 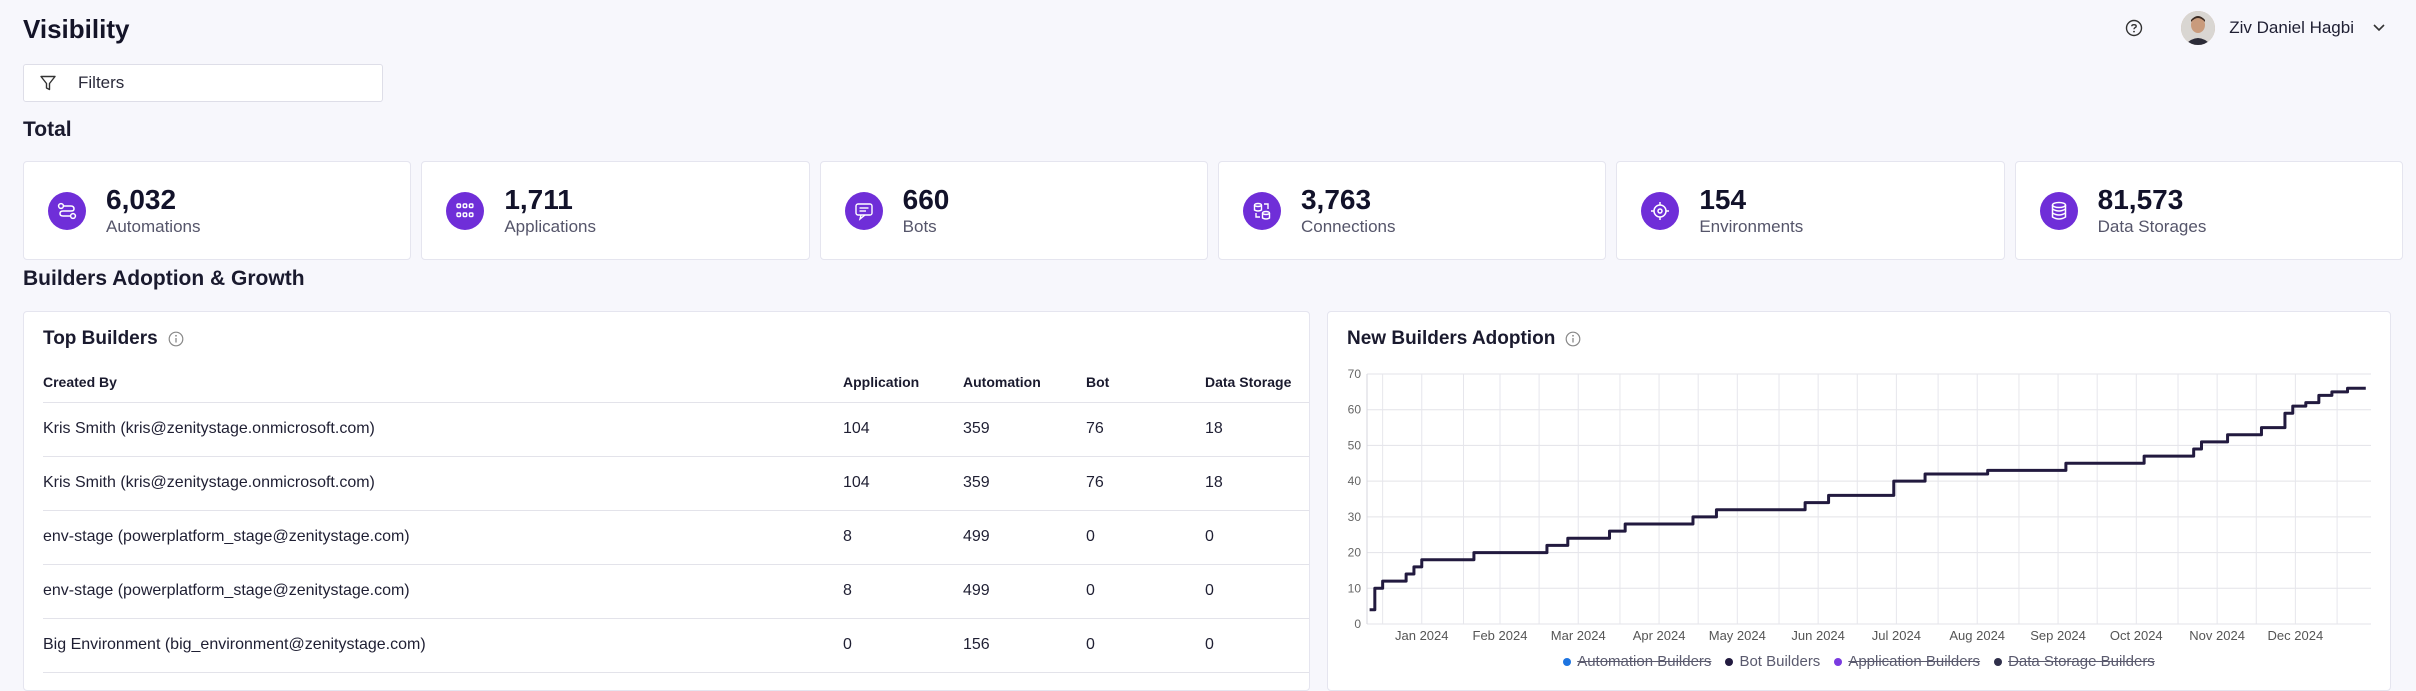 What do you see at coordinates (1810, 210) in the screenshot?
I see `card-environments: 154 Environments` at bounding box center [1810, 210].